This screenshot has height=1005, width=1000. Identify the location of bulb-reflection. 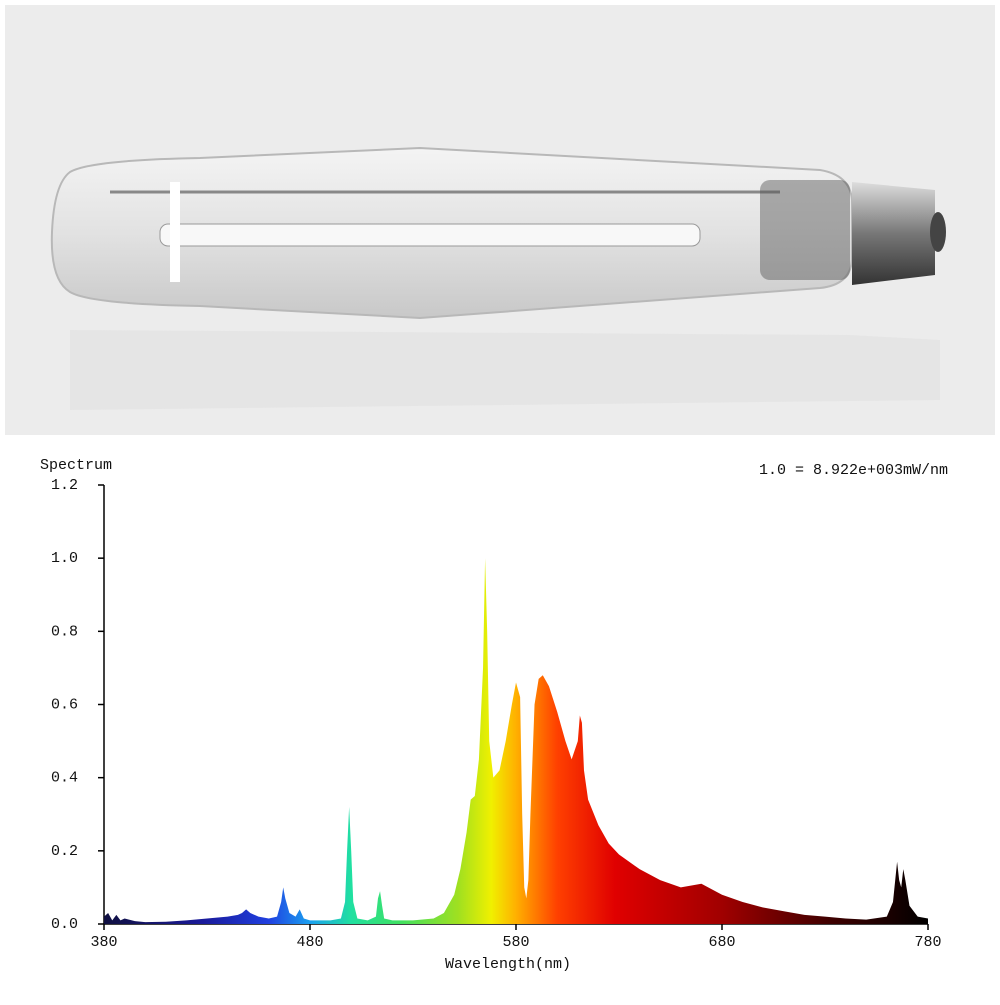
(505, 370).